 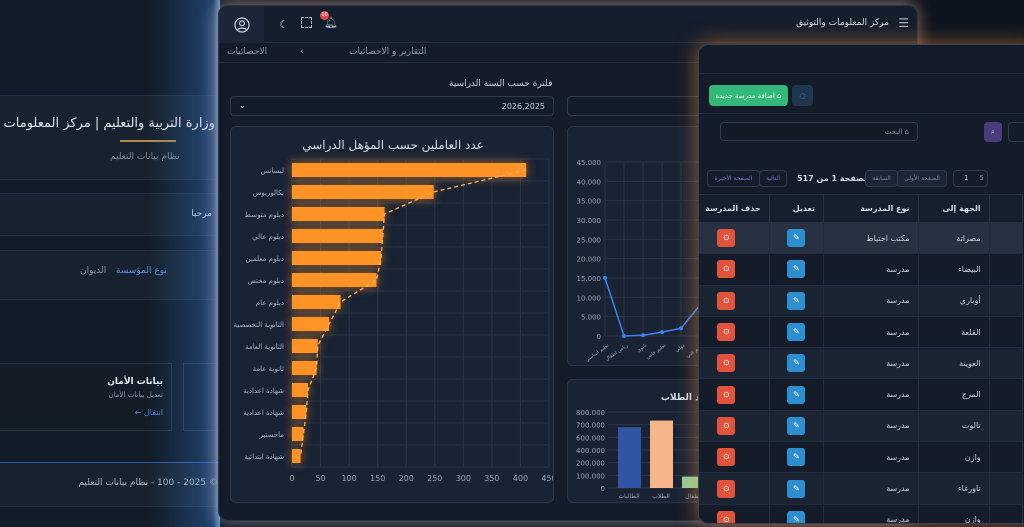 I want to click on cell-edit: ✎, so click(x=796, y=457).